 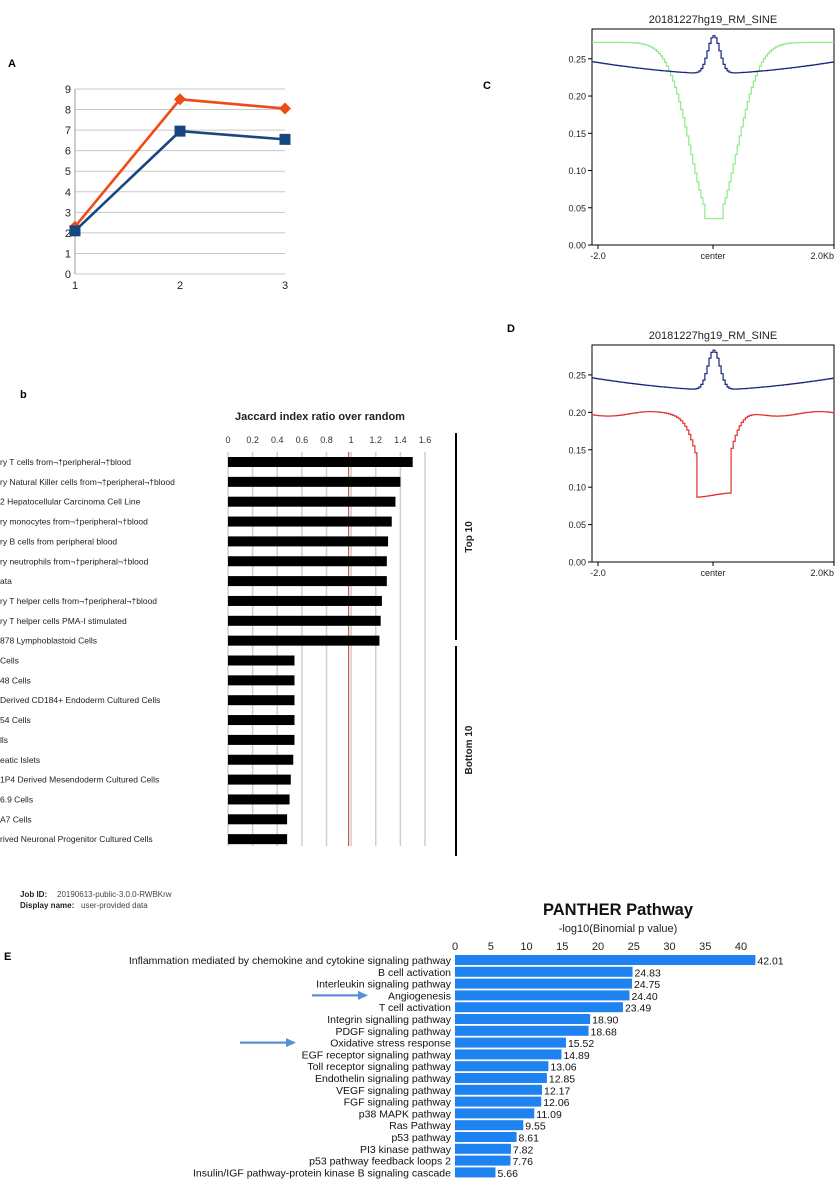 I want to click on a-point-diamond, so click(x=180, y=99).